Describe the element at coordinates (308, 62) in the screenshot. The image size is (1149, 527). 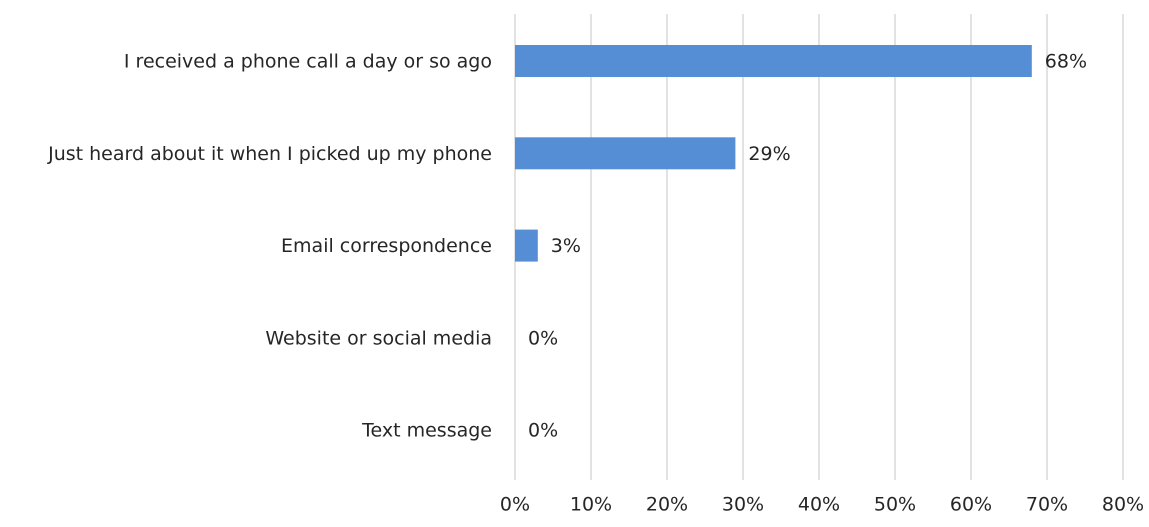
I see `category-label: I received a phone call a day or so ago` at that location.